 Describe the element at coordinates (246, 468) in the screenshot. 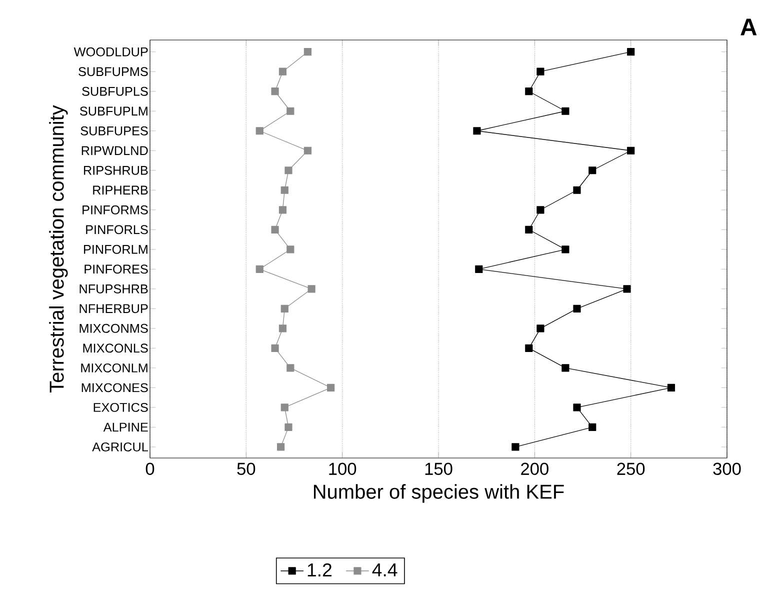

I see `x-tick-label: 50` at that location.